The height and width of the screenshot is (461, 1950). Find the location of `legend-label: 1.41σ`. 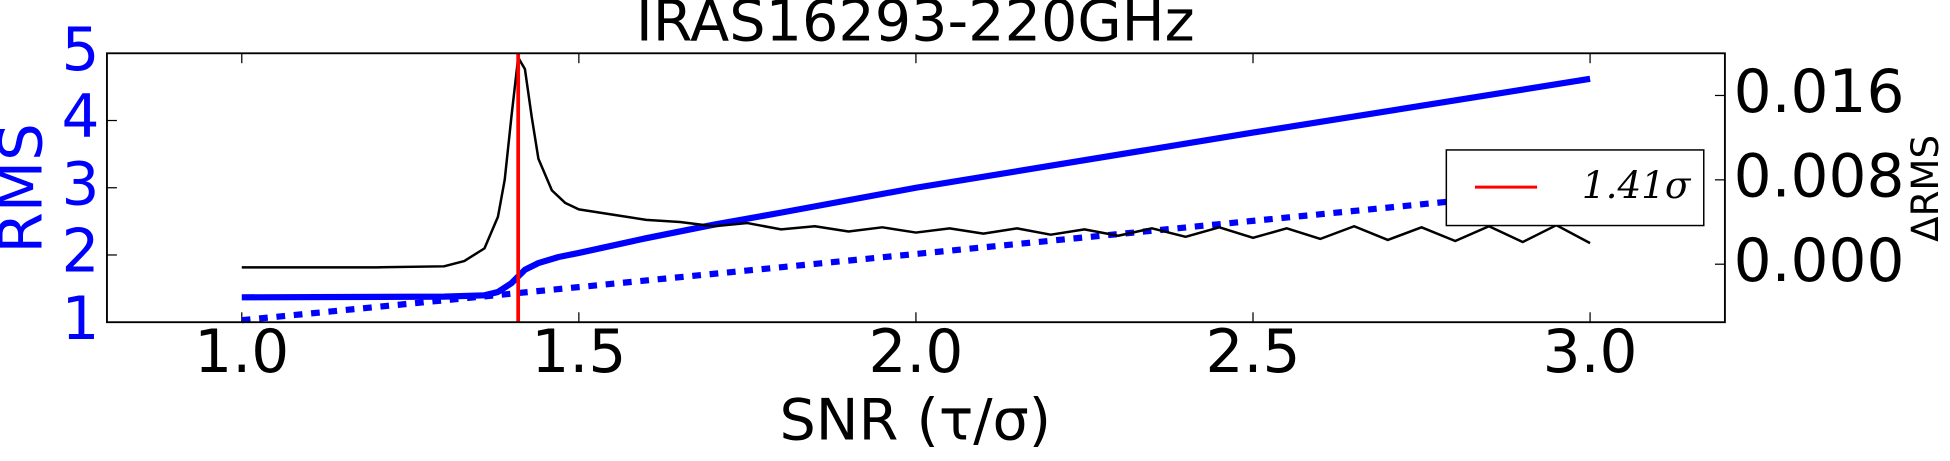

legend-label: 1.41σ is located at coordinates (1637, 185).